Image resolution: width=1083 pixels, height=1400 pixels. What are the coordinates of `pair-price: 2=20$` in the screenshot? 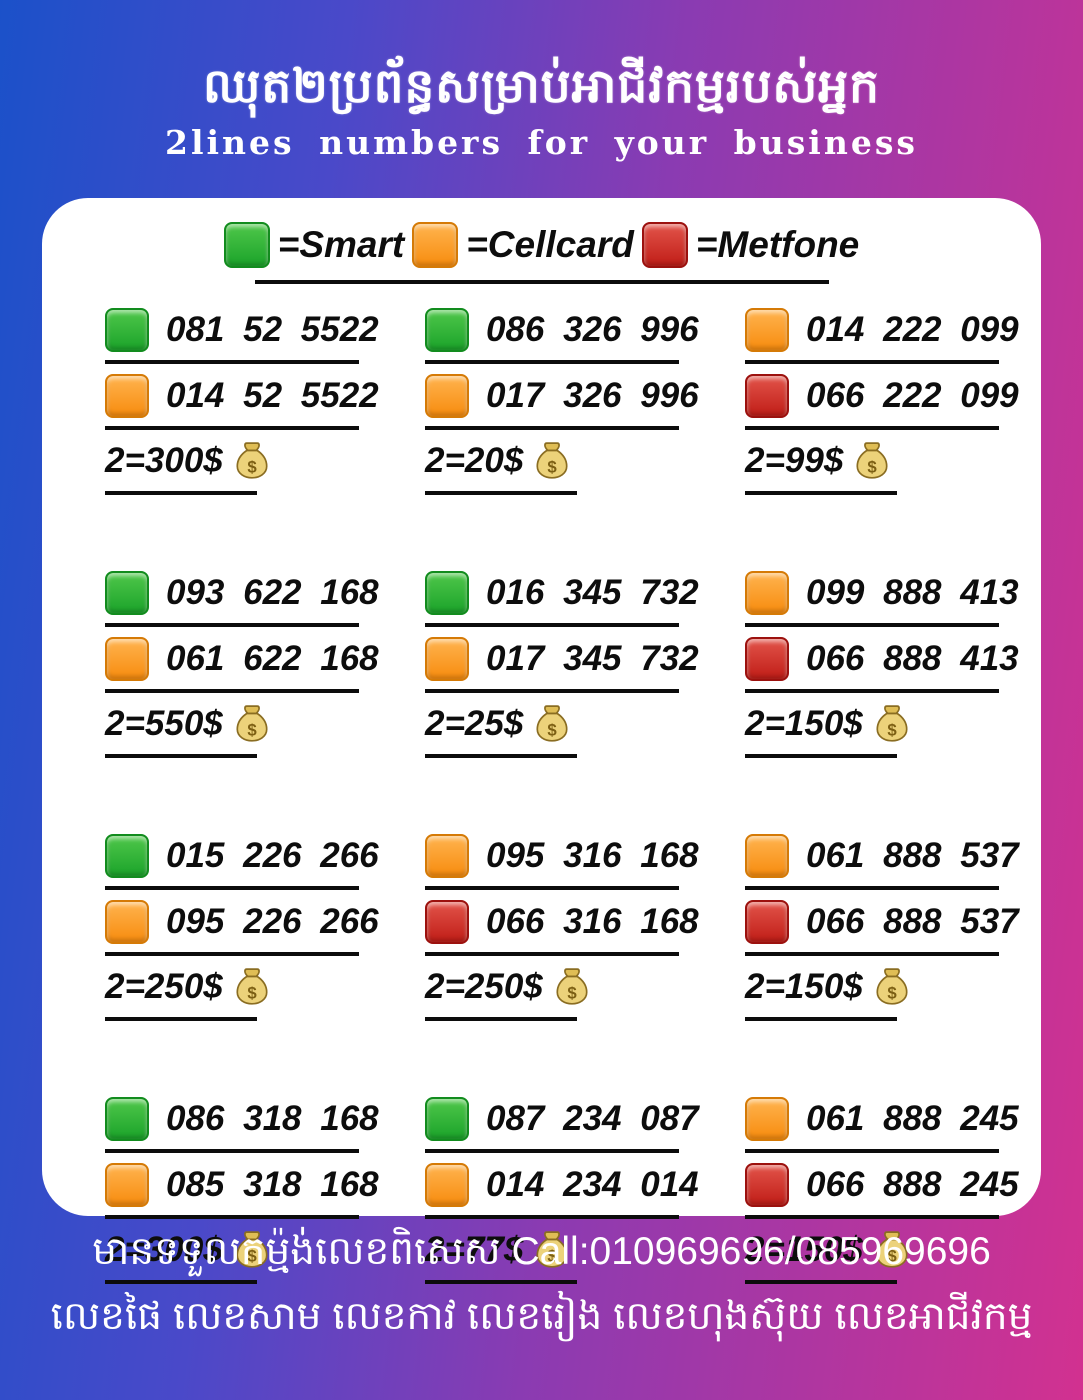 It's located at (474, 460).